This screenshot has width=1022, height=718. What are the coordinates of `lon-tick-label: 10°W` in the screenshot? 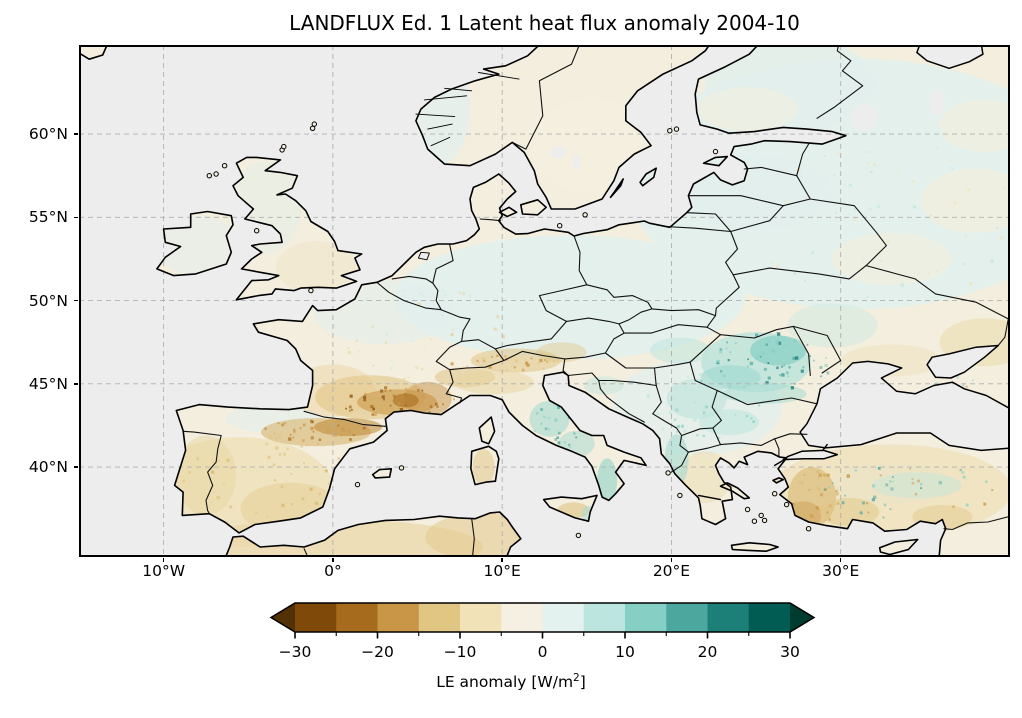 It's located at (164, 571).